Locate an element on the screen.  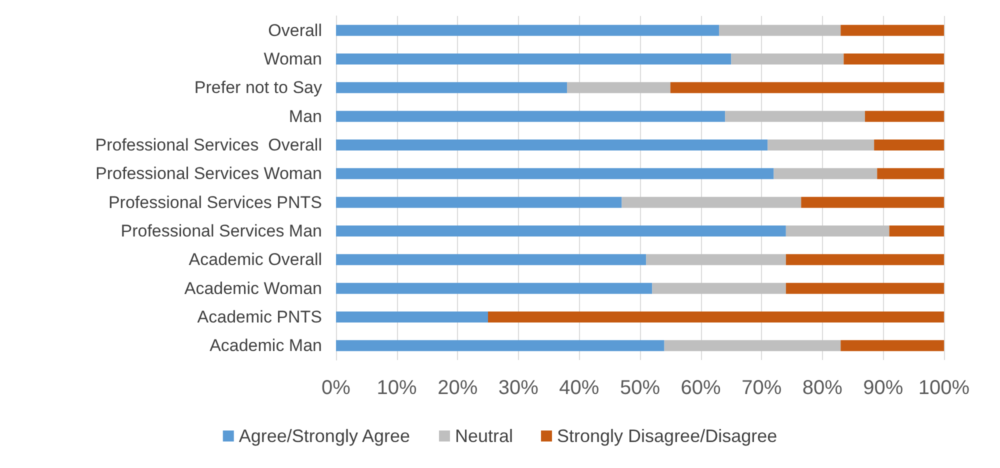
y-tick-label: Academic Man is located at coordinates (266, 346).